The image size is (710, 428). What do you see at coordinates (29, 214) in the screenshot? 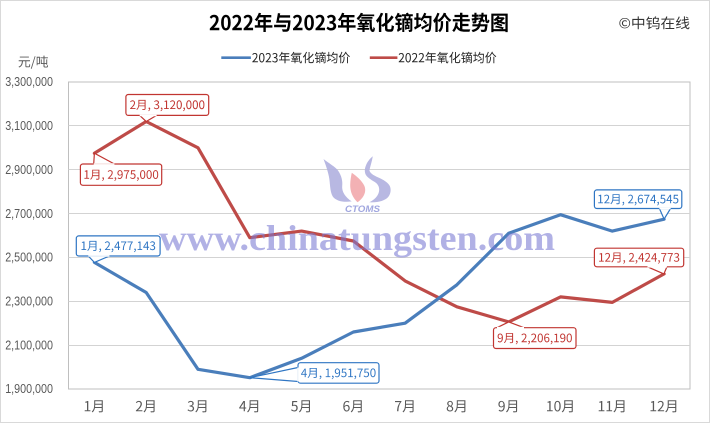
I see `svg-text: 2,700,000` at bounding box center [29, 214].